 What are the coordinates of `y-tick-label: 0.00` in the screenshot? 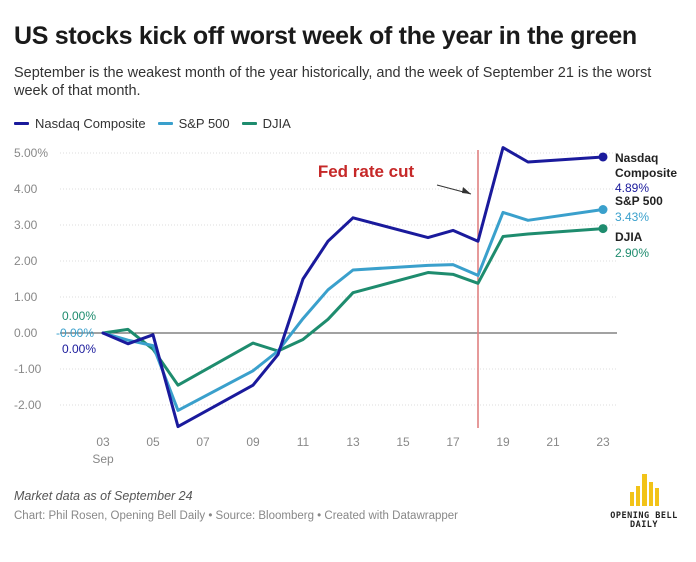 It's located at (26, 333).